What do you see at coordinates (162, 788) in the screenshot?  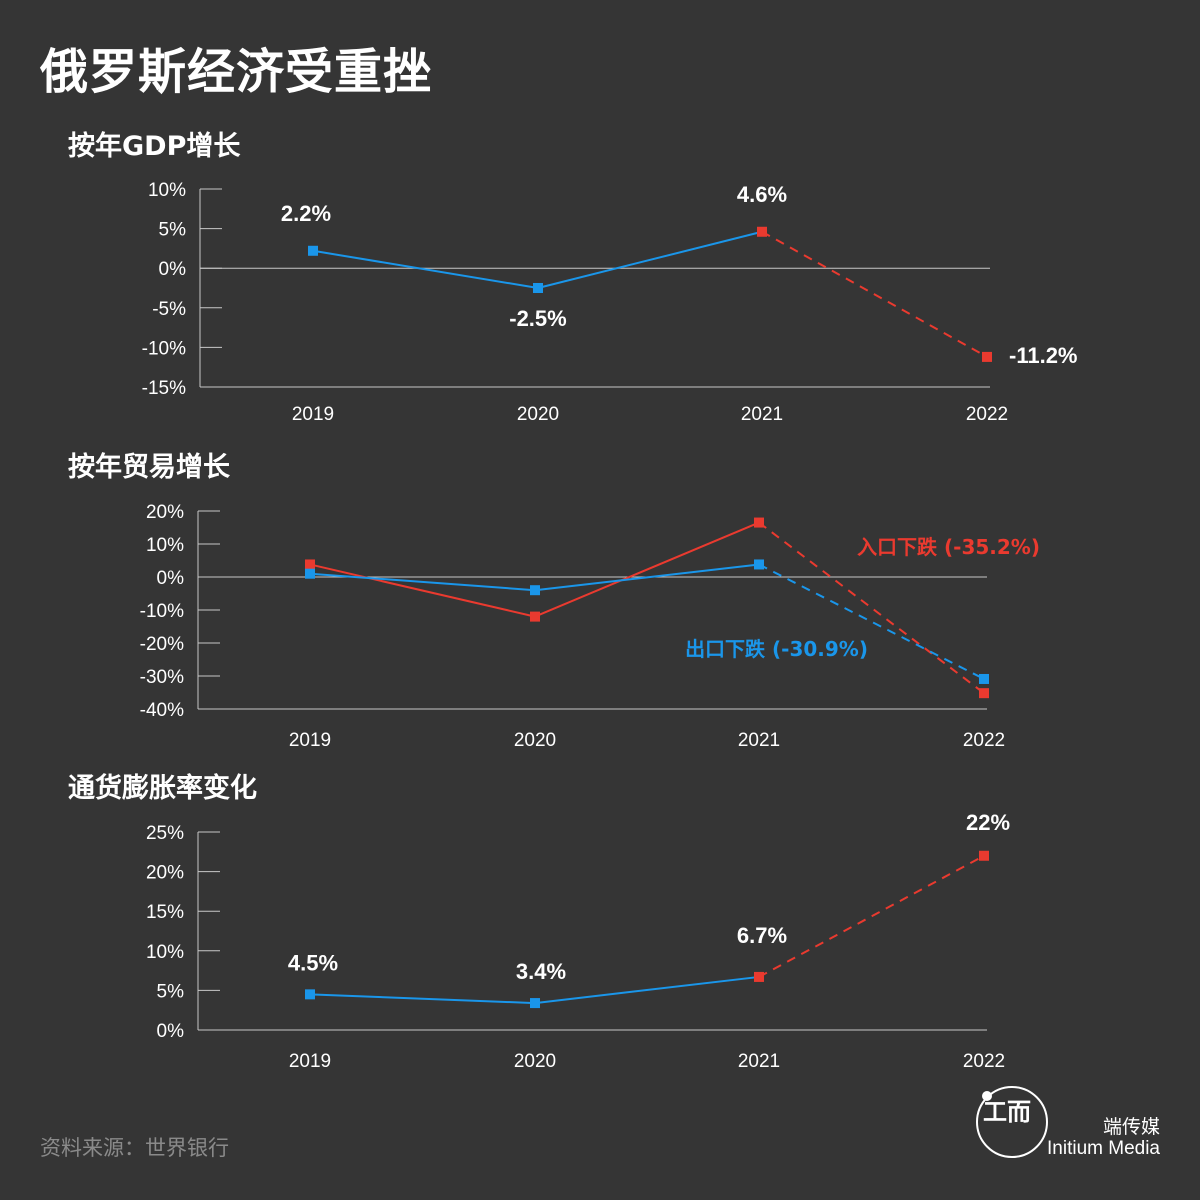 I see `chart-title: 通货膨胀率变化` at bounding box center [162, 788].